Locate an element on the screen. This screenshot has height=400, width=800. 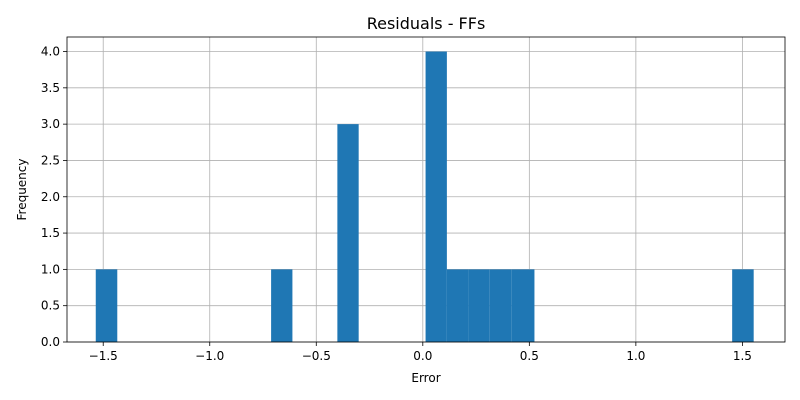
y-tick-label: 2.5 is located at coordinates (50, 160).